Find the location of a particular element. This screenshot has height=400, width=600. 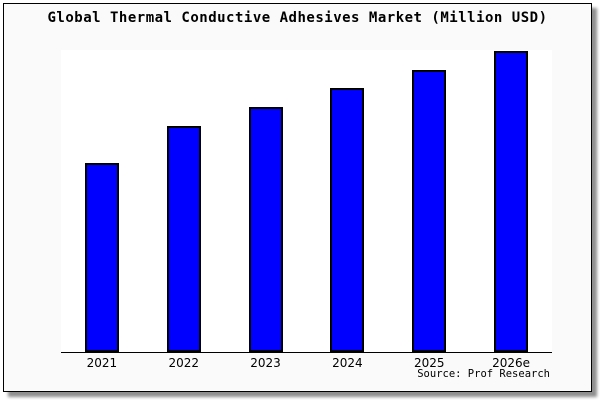

source-credit: Source: Prof Research is located at coordinates (483, 374).